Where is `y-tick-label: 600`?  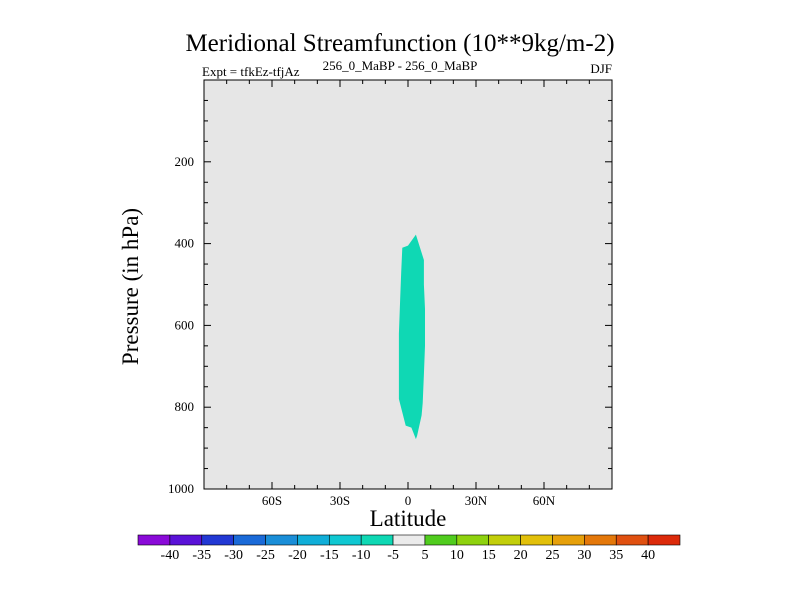
y-tick-label: 600 is located at coordinates (185, 324).